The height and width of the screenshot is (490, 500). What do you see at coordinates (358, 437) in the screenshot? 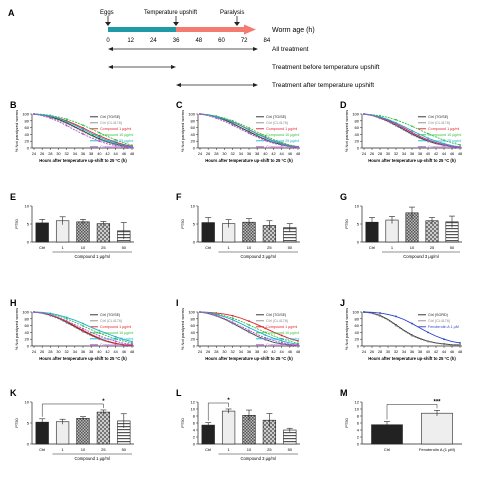
I see `y-tick-label: 2` at bounding box center [358, 437].